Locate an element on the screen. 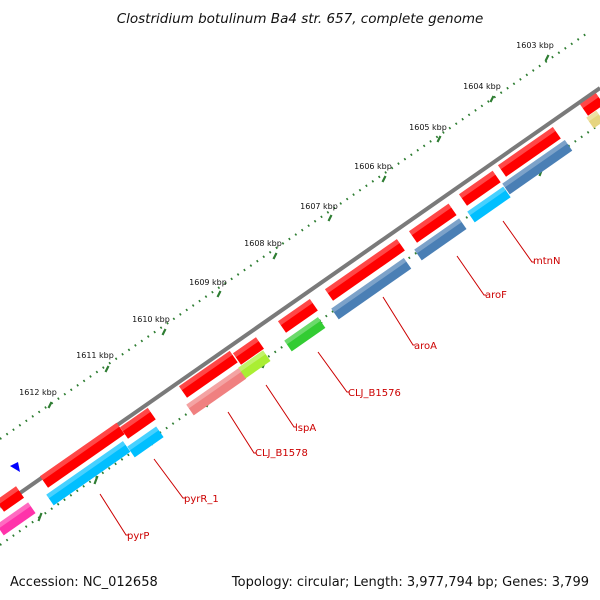  scale-label: 1605 kbp is located at coordinates (428, 127).